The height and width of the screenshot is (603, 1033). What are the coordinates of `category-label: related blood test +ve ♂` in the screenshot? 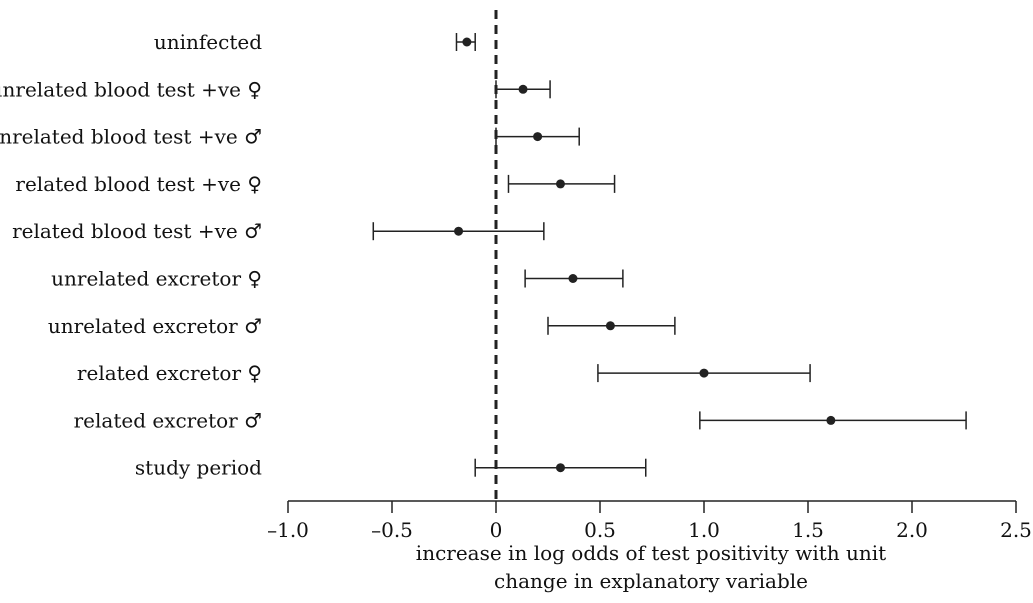 It's located at (137, 231).